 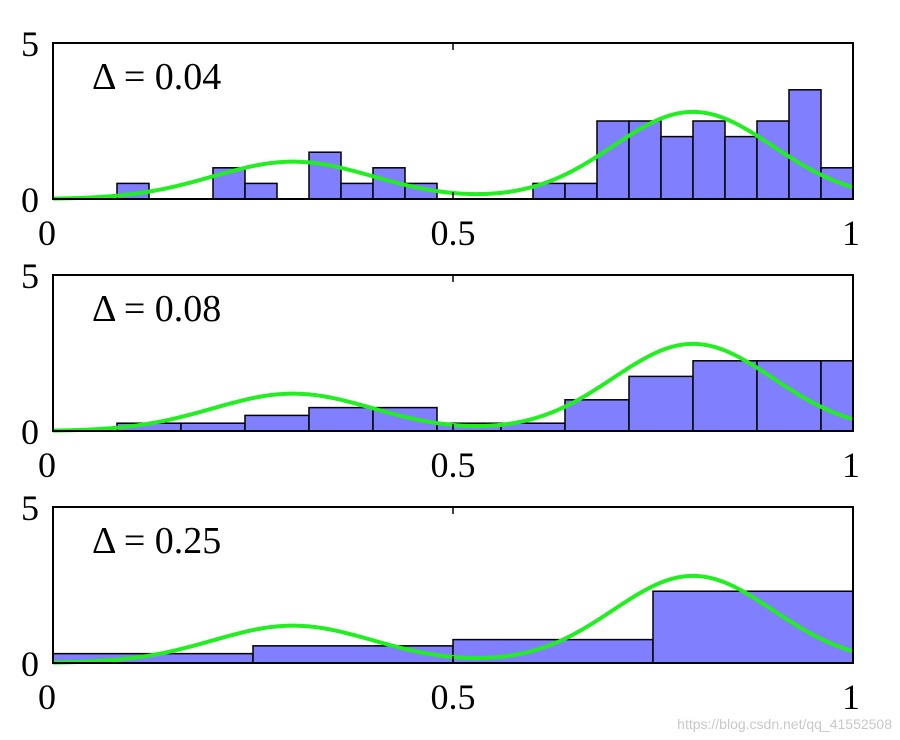 I want to click on bin-width-annotation: Δ = 0.04, so click(x=156, y=77).